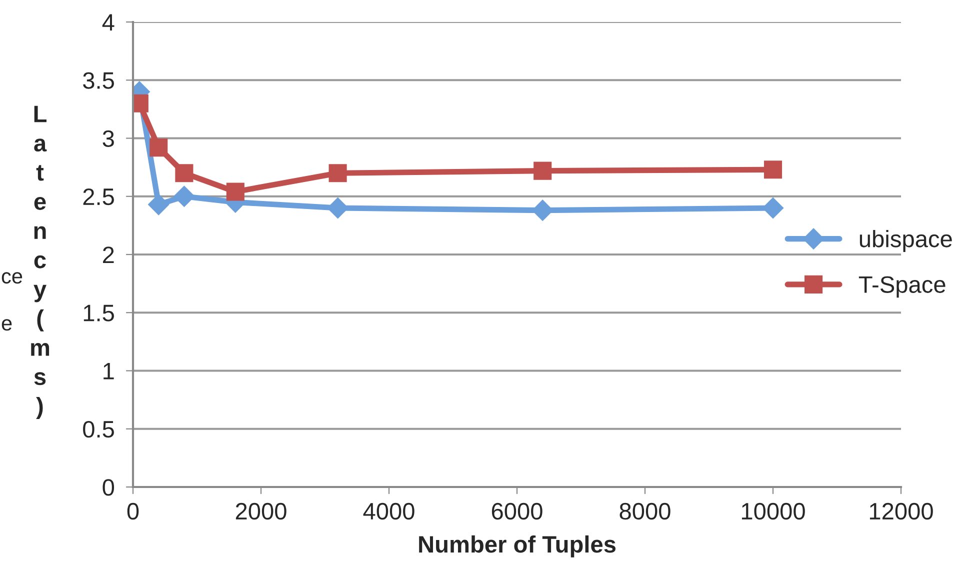  I want to click on y-tick-label: 0, so click(108, 487).